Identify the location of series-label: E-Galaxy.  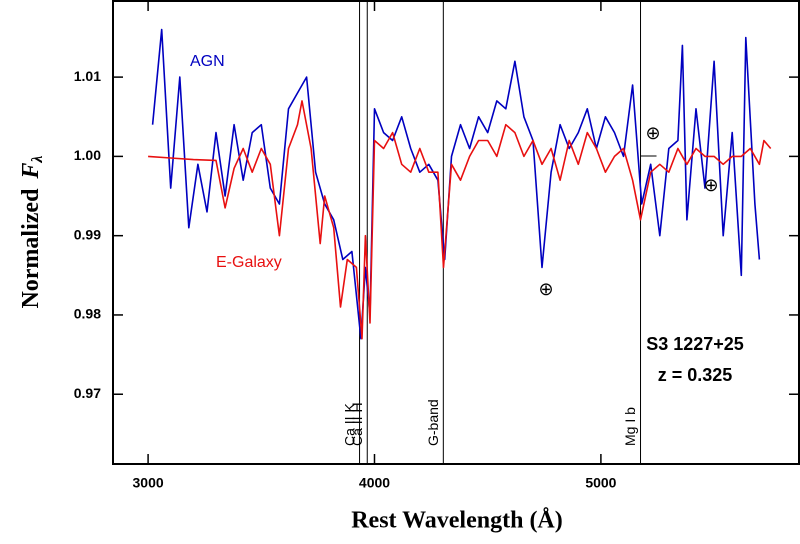
(249, 262).